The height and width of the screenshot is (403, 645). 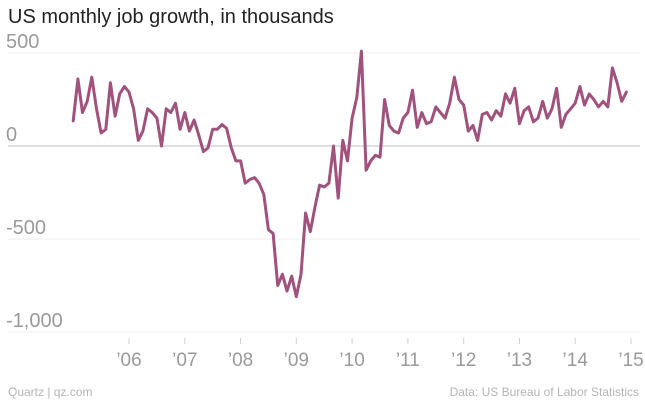 What do you see at coordinates (408, 360) in the screenshot?
I see `x-tick-label: ’11` at bounding box center [408, 360].